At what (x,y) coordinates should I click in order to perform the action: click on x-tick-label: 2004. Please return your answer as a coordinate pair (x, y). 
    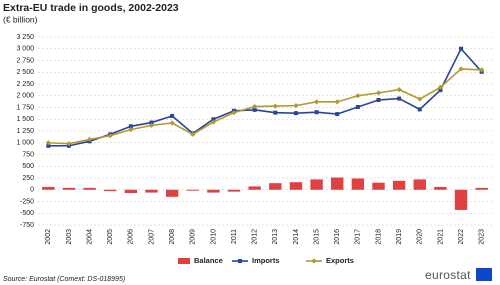
    Looking at the image, I should click on (89, 237).